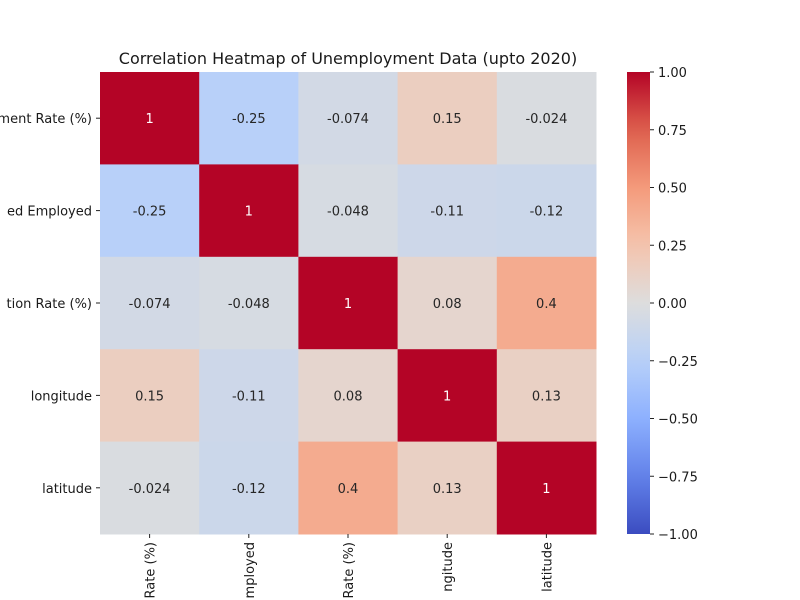 The width and height of the screenshot is (800, 600). Describe the element at coordinates (672, 73) in the screenshot. I see `colorbar-tick-label: 1.00` at that location.